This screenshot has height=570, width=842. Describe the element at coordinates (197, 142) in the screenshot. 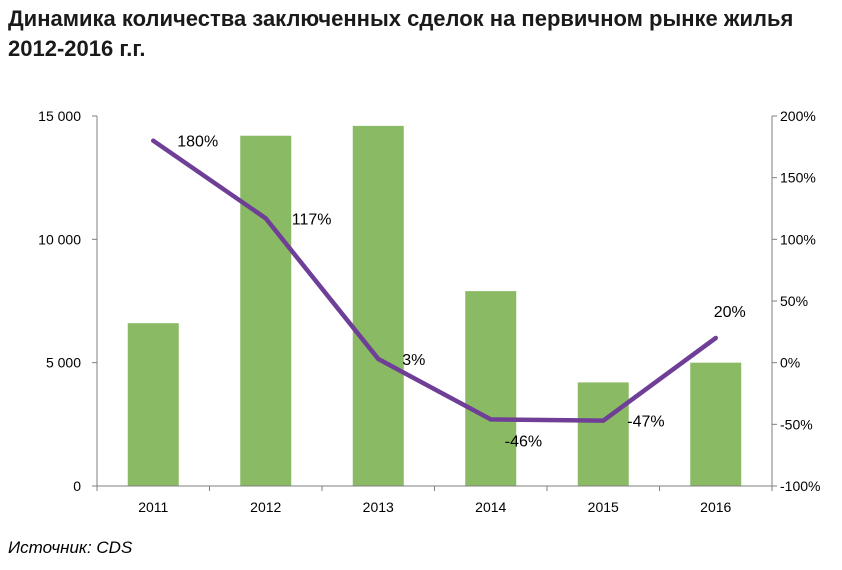

I see `line-data-label: 180%` at that location.